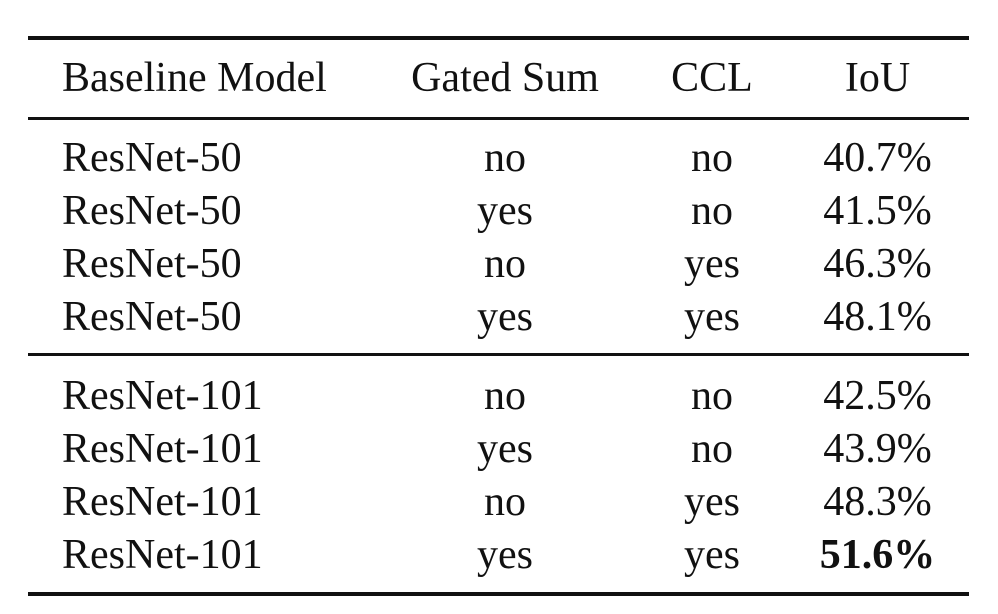 The width and height of the screenshot is (998, 614). I want to click on table-row: ResNet-101 yes no 43.9%, so click(499, 449).